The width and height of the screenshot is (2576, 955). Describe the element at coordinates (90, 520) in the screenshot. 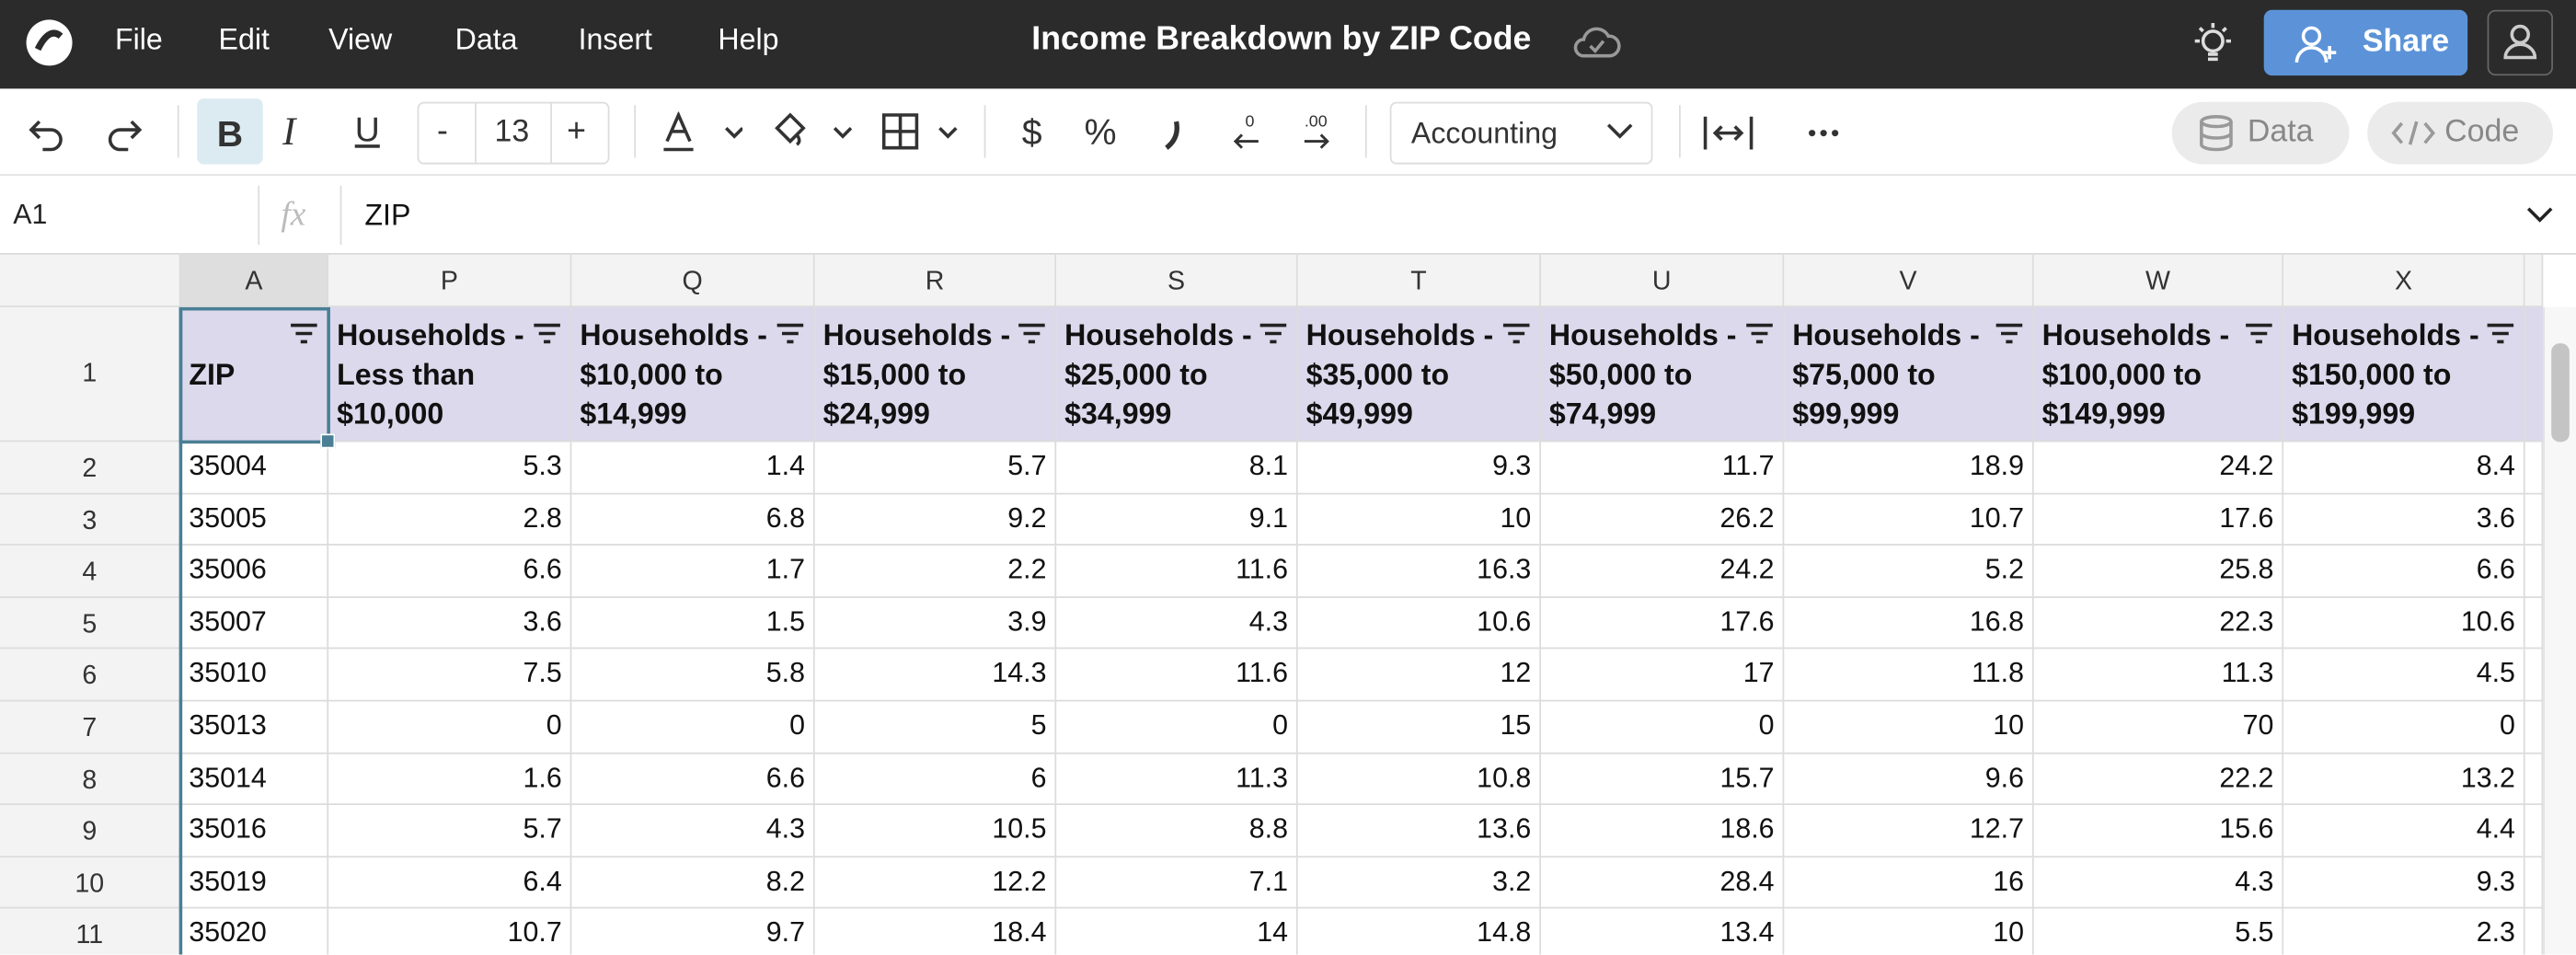

I see `row-header: 3` at that location.